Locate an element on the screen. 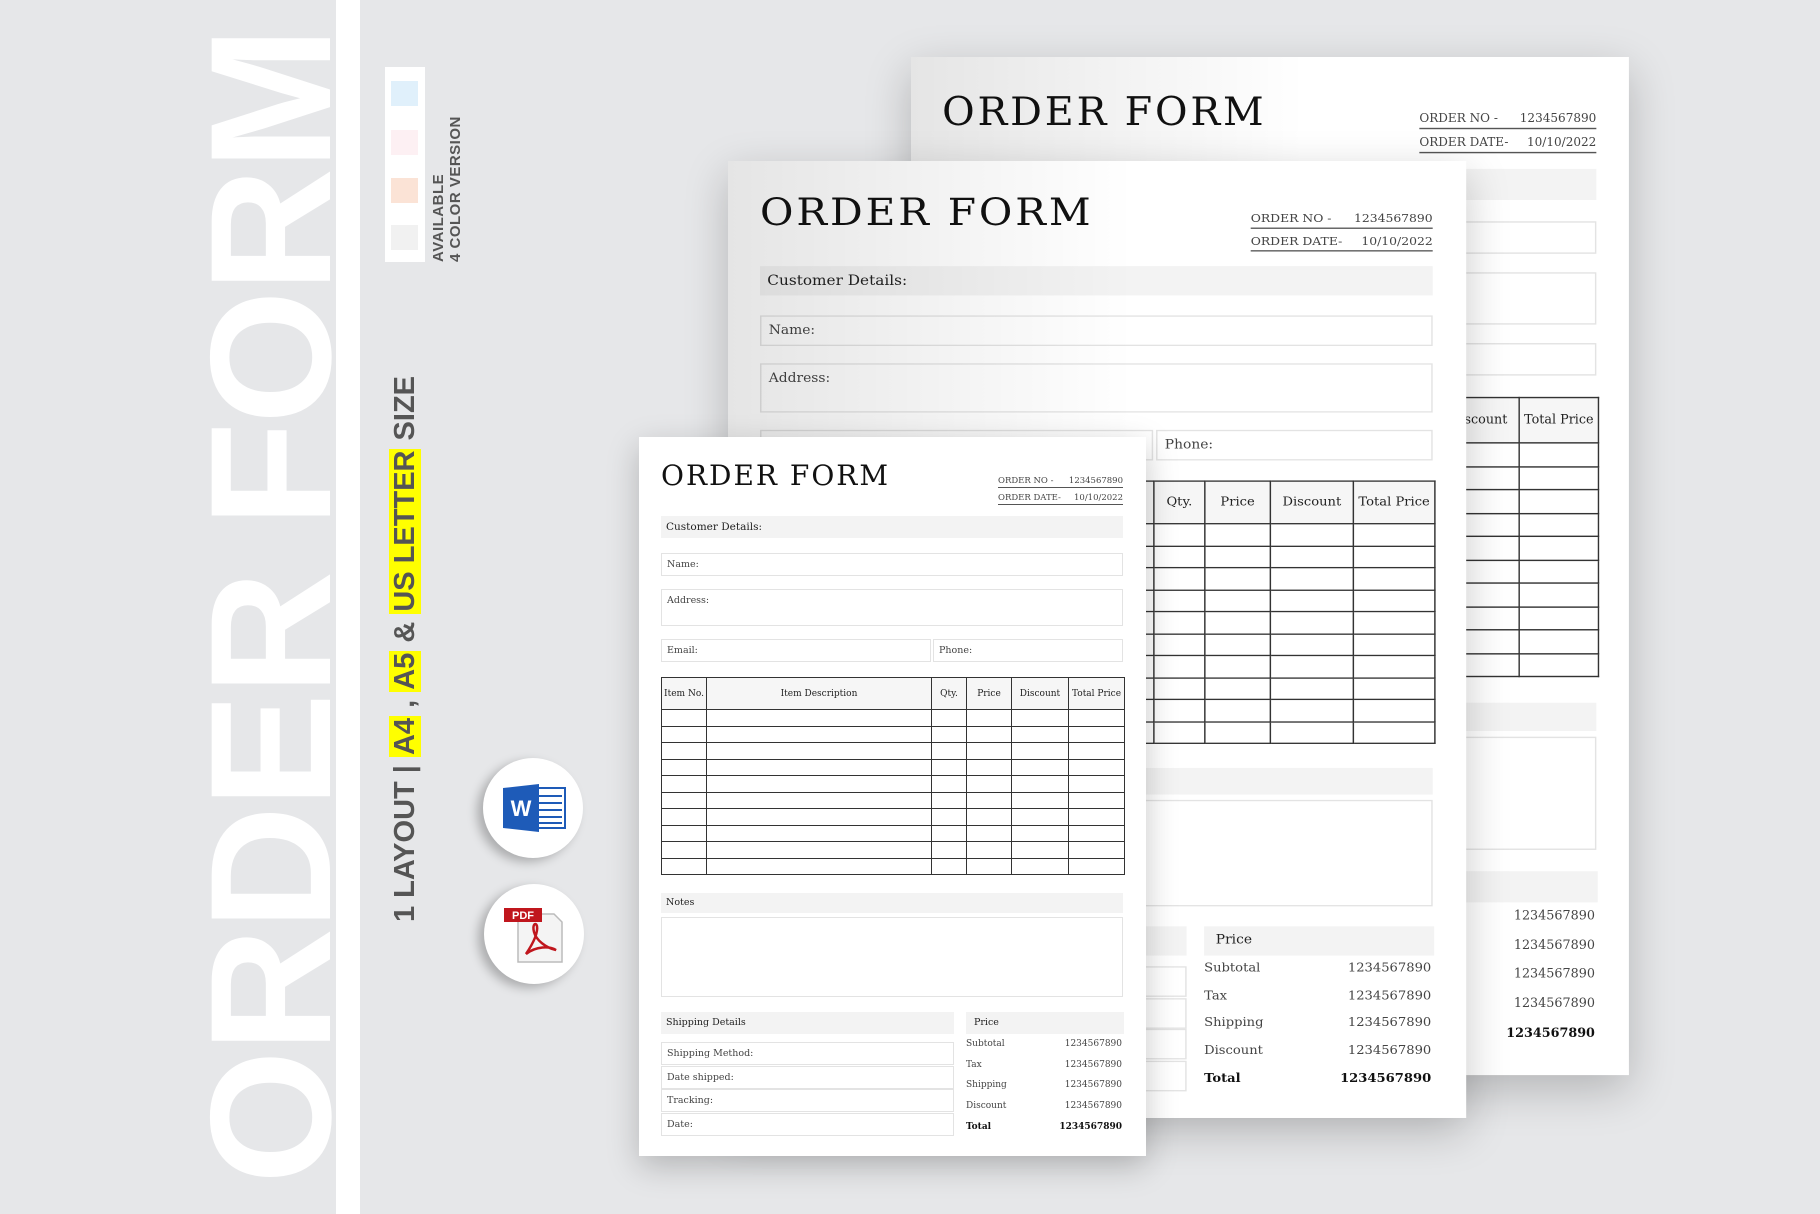 The image size is (1820, 1214). email-field: Email: is located at coordinates (796, 650).